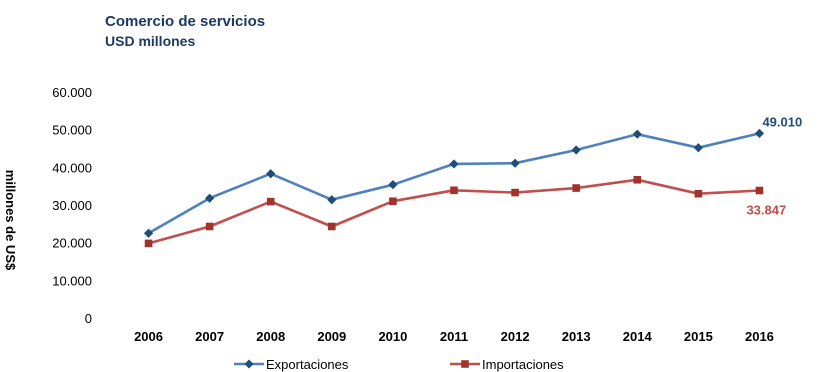  What do you see at coordinates (638, 336) in the screenshot?
I see `x-tick-label: 2014` at bounding box center [638, 336].